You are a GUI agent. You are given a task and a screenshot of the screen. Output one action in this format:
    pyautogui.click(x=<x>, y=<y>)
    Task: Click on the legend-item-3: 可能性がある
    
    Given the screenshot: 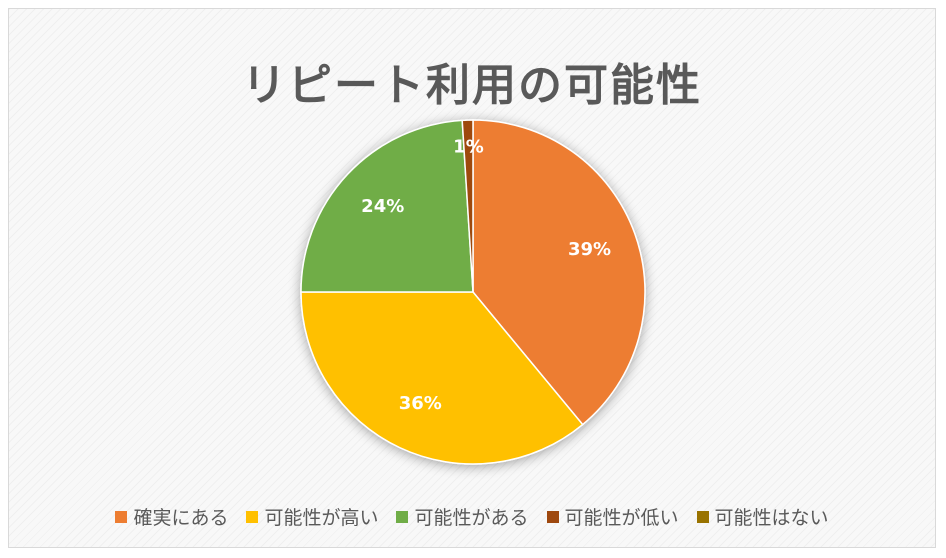 What is the action you would take?
    pyautogui.click(x=462, y=516)
    